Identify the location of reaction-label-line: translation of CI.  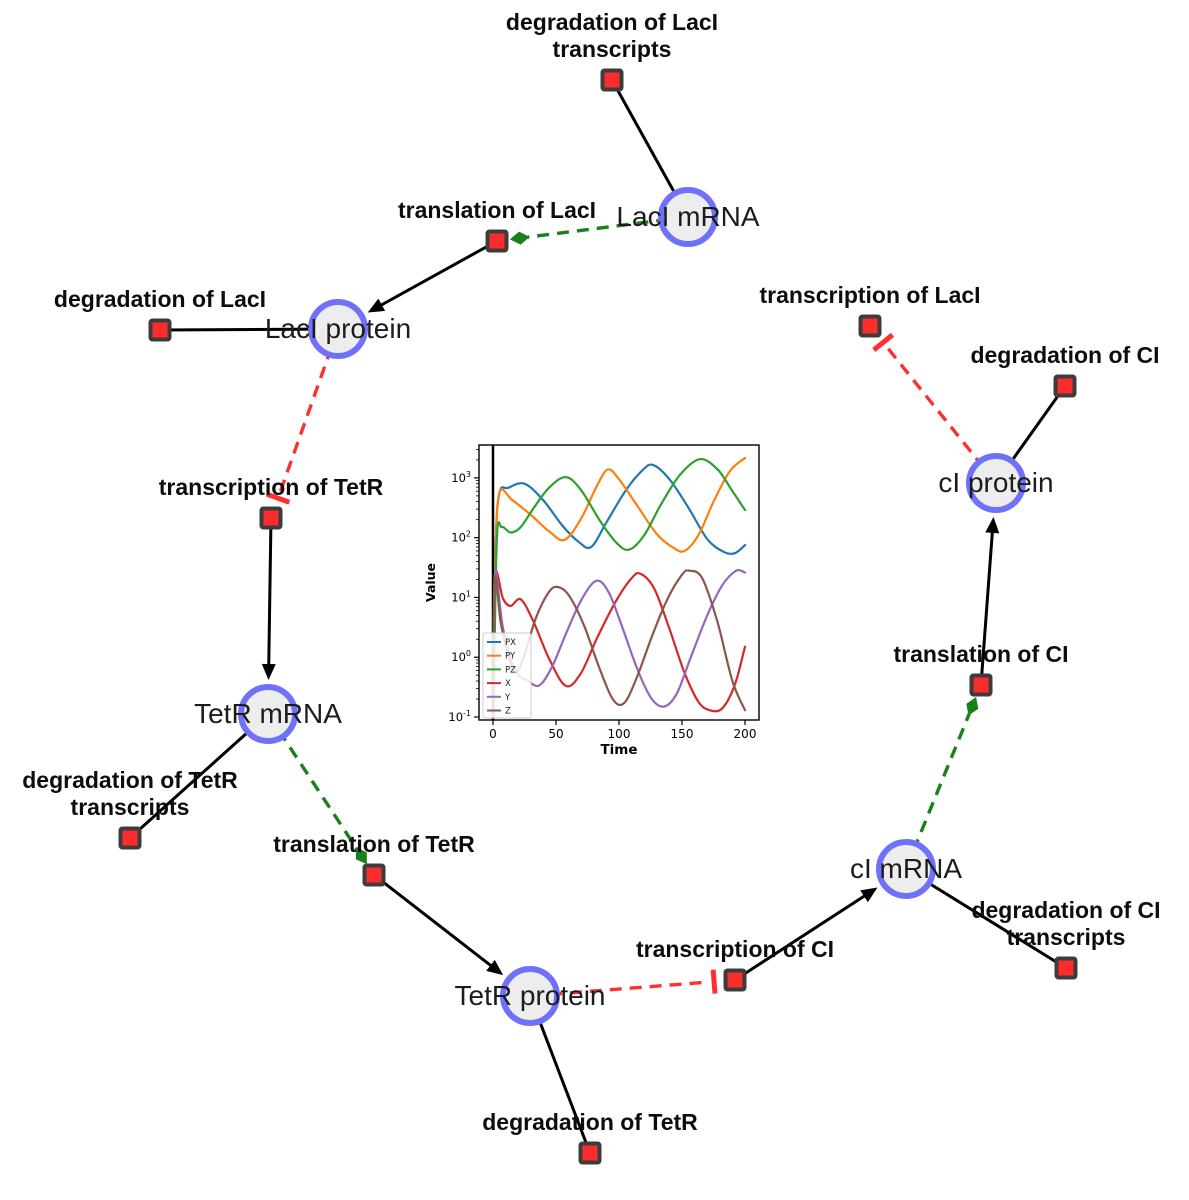
(981, 654).